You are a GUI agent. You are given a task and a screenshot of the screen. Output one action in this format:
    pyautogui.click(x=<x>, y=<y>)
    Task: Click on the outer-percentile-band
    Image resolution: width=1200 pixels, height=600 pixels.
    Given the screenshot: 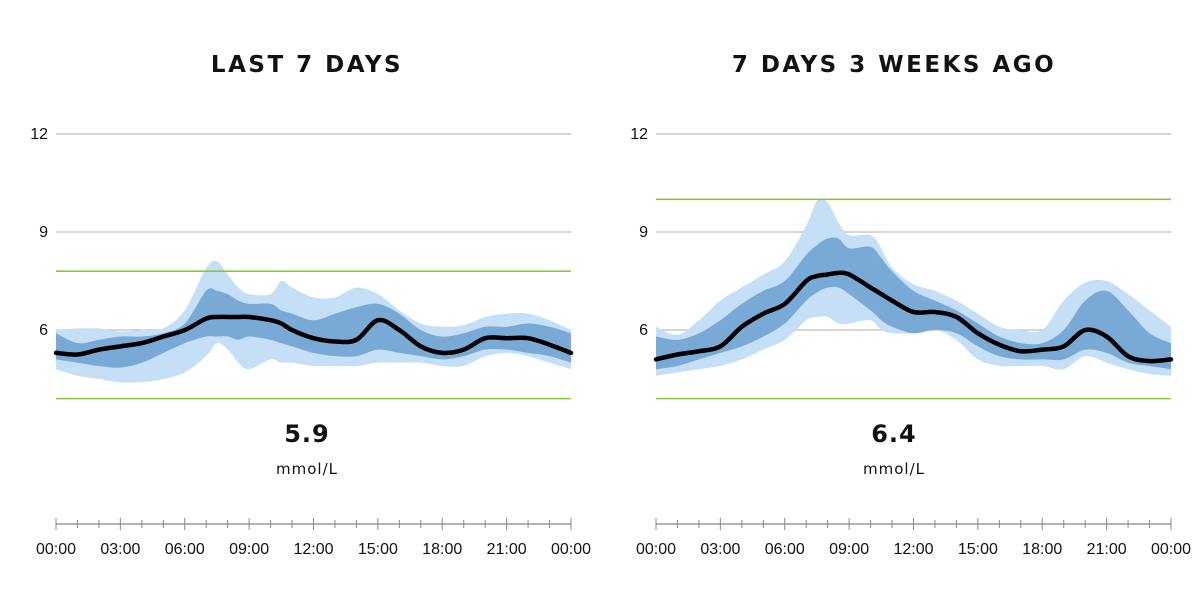 What is the action you would take?
    pyautogui.click(x=913, y=287)
    